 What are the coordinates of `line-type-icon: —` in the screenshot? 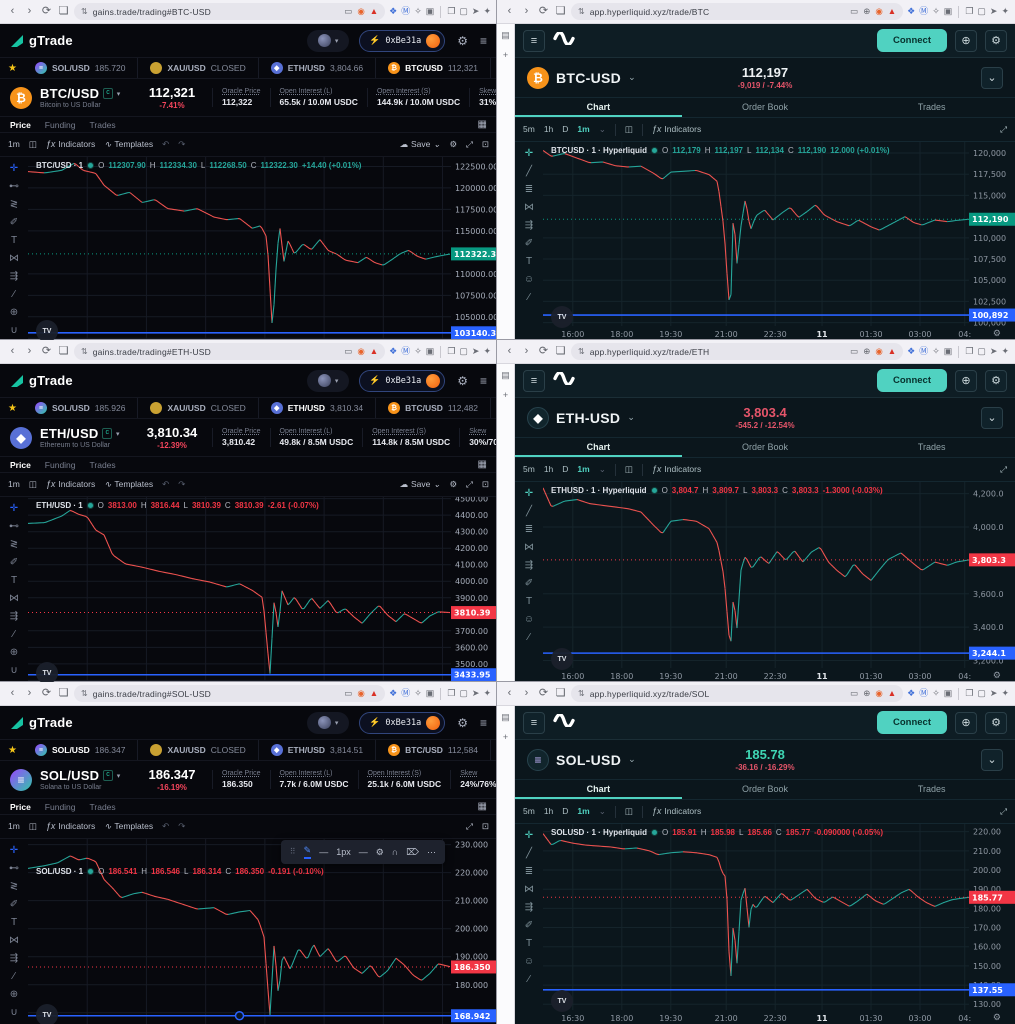 It's located at (363, 851).